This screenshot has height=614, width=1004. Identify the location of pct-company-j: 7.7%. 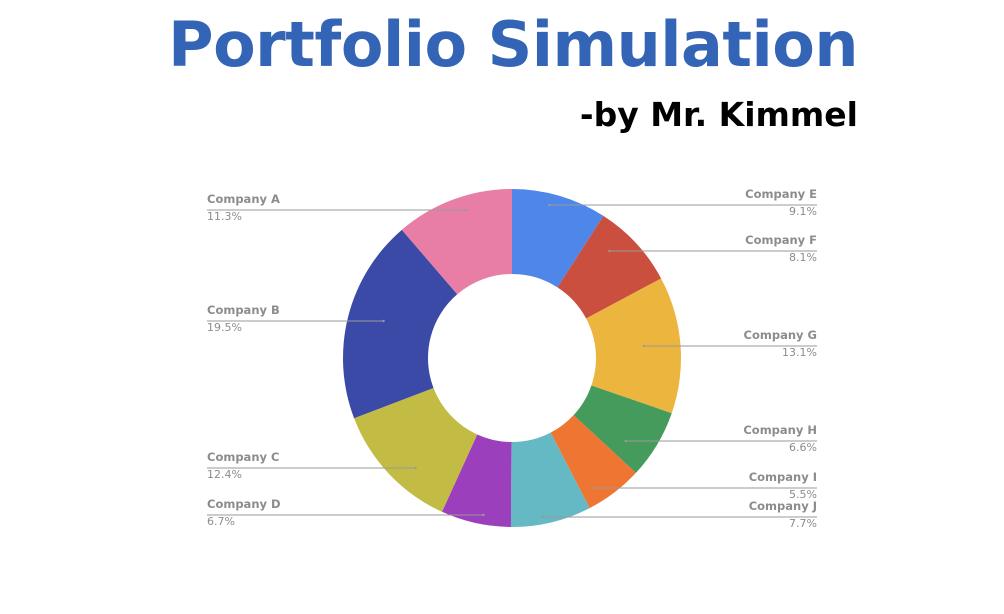
(803, 523).